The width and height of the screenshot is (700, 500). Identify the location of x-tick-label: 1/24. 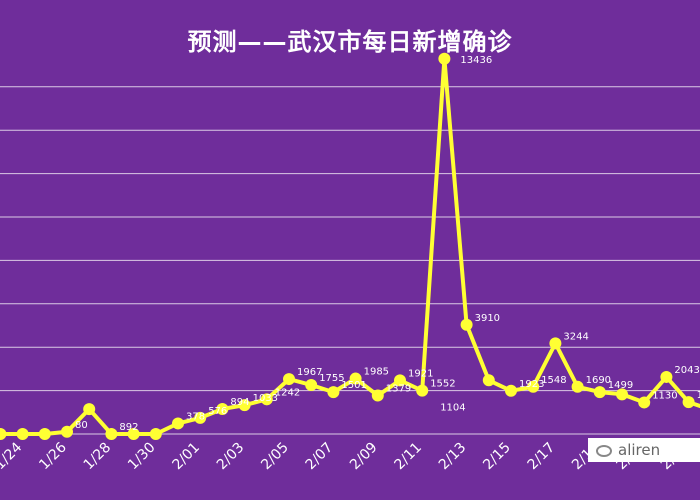
(12, 456).